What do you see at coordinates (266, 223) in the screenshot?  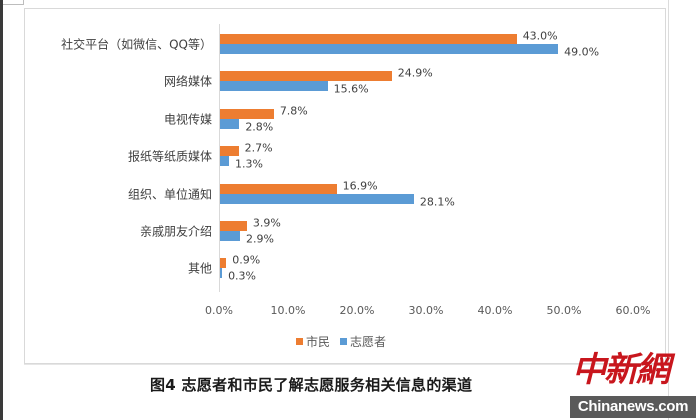 I see `data-label: 3.9%` at bounding box center [266, 223].